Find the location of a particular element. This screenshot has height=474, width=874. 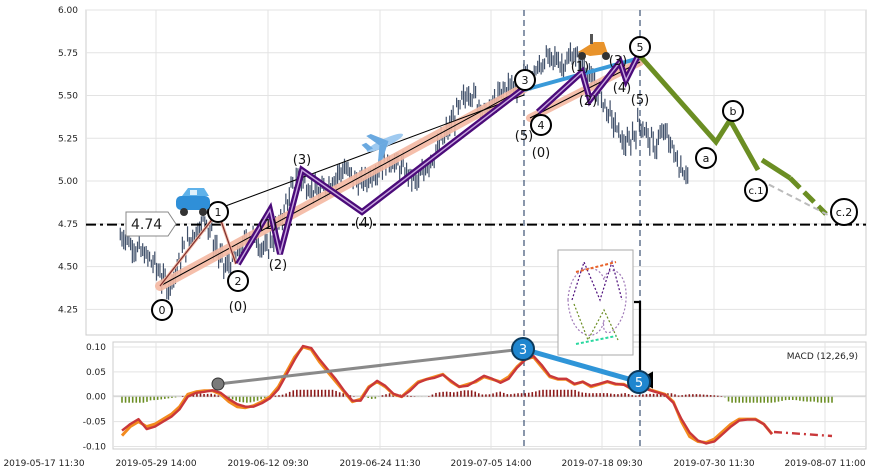

macd-y-ticks: 0.10 0.05 0.00 -0.05 -0.10 is located at coordinates (95, 398).